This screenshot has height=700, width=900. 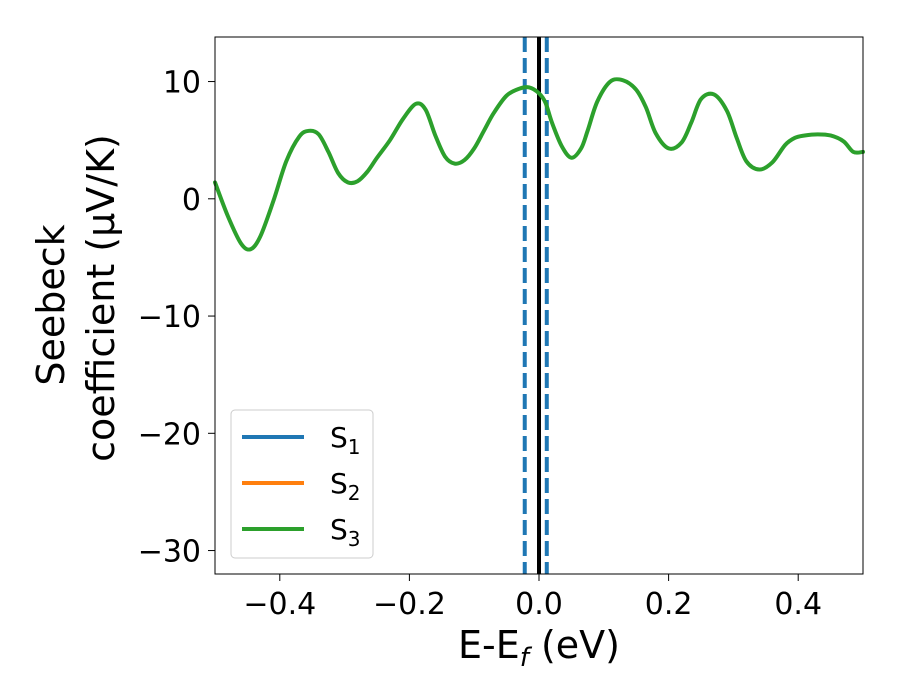 I want to click on y-tick-label: 0, so click(x=191, y=200).